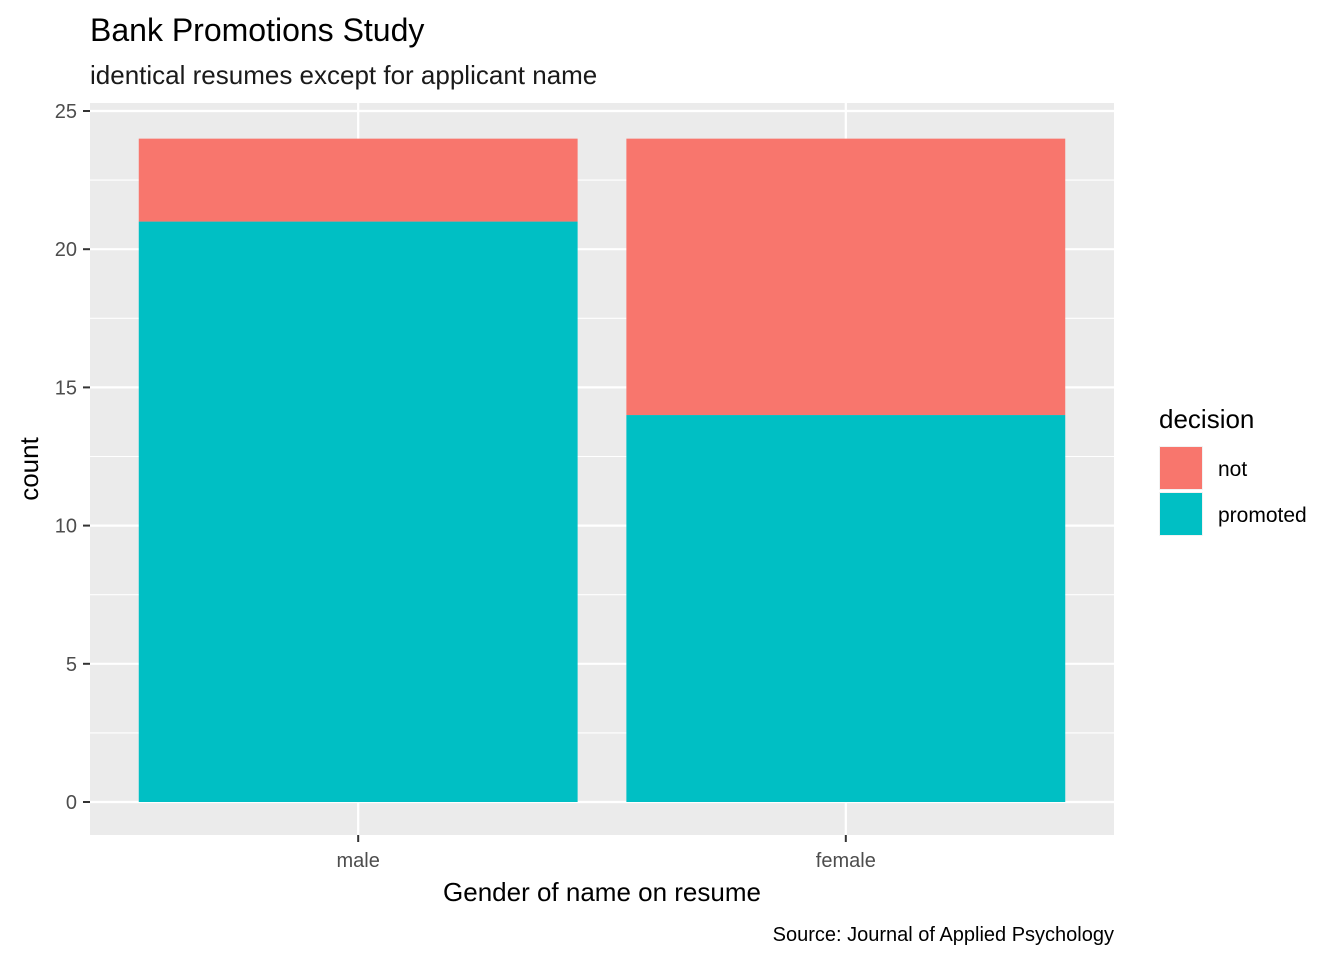 Image resolution: width=1344 pixels, height=960 pixels. What do you see at coordinates (257, 30) in the screenshot?
I see `chart-title: Bank Promotions Study` at bounding box center [257, 30].